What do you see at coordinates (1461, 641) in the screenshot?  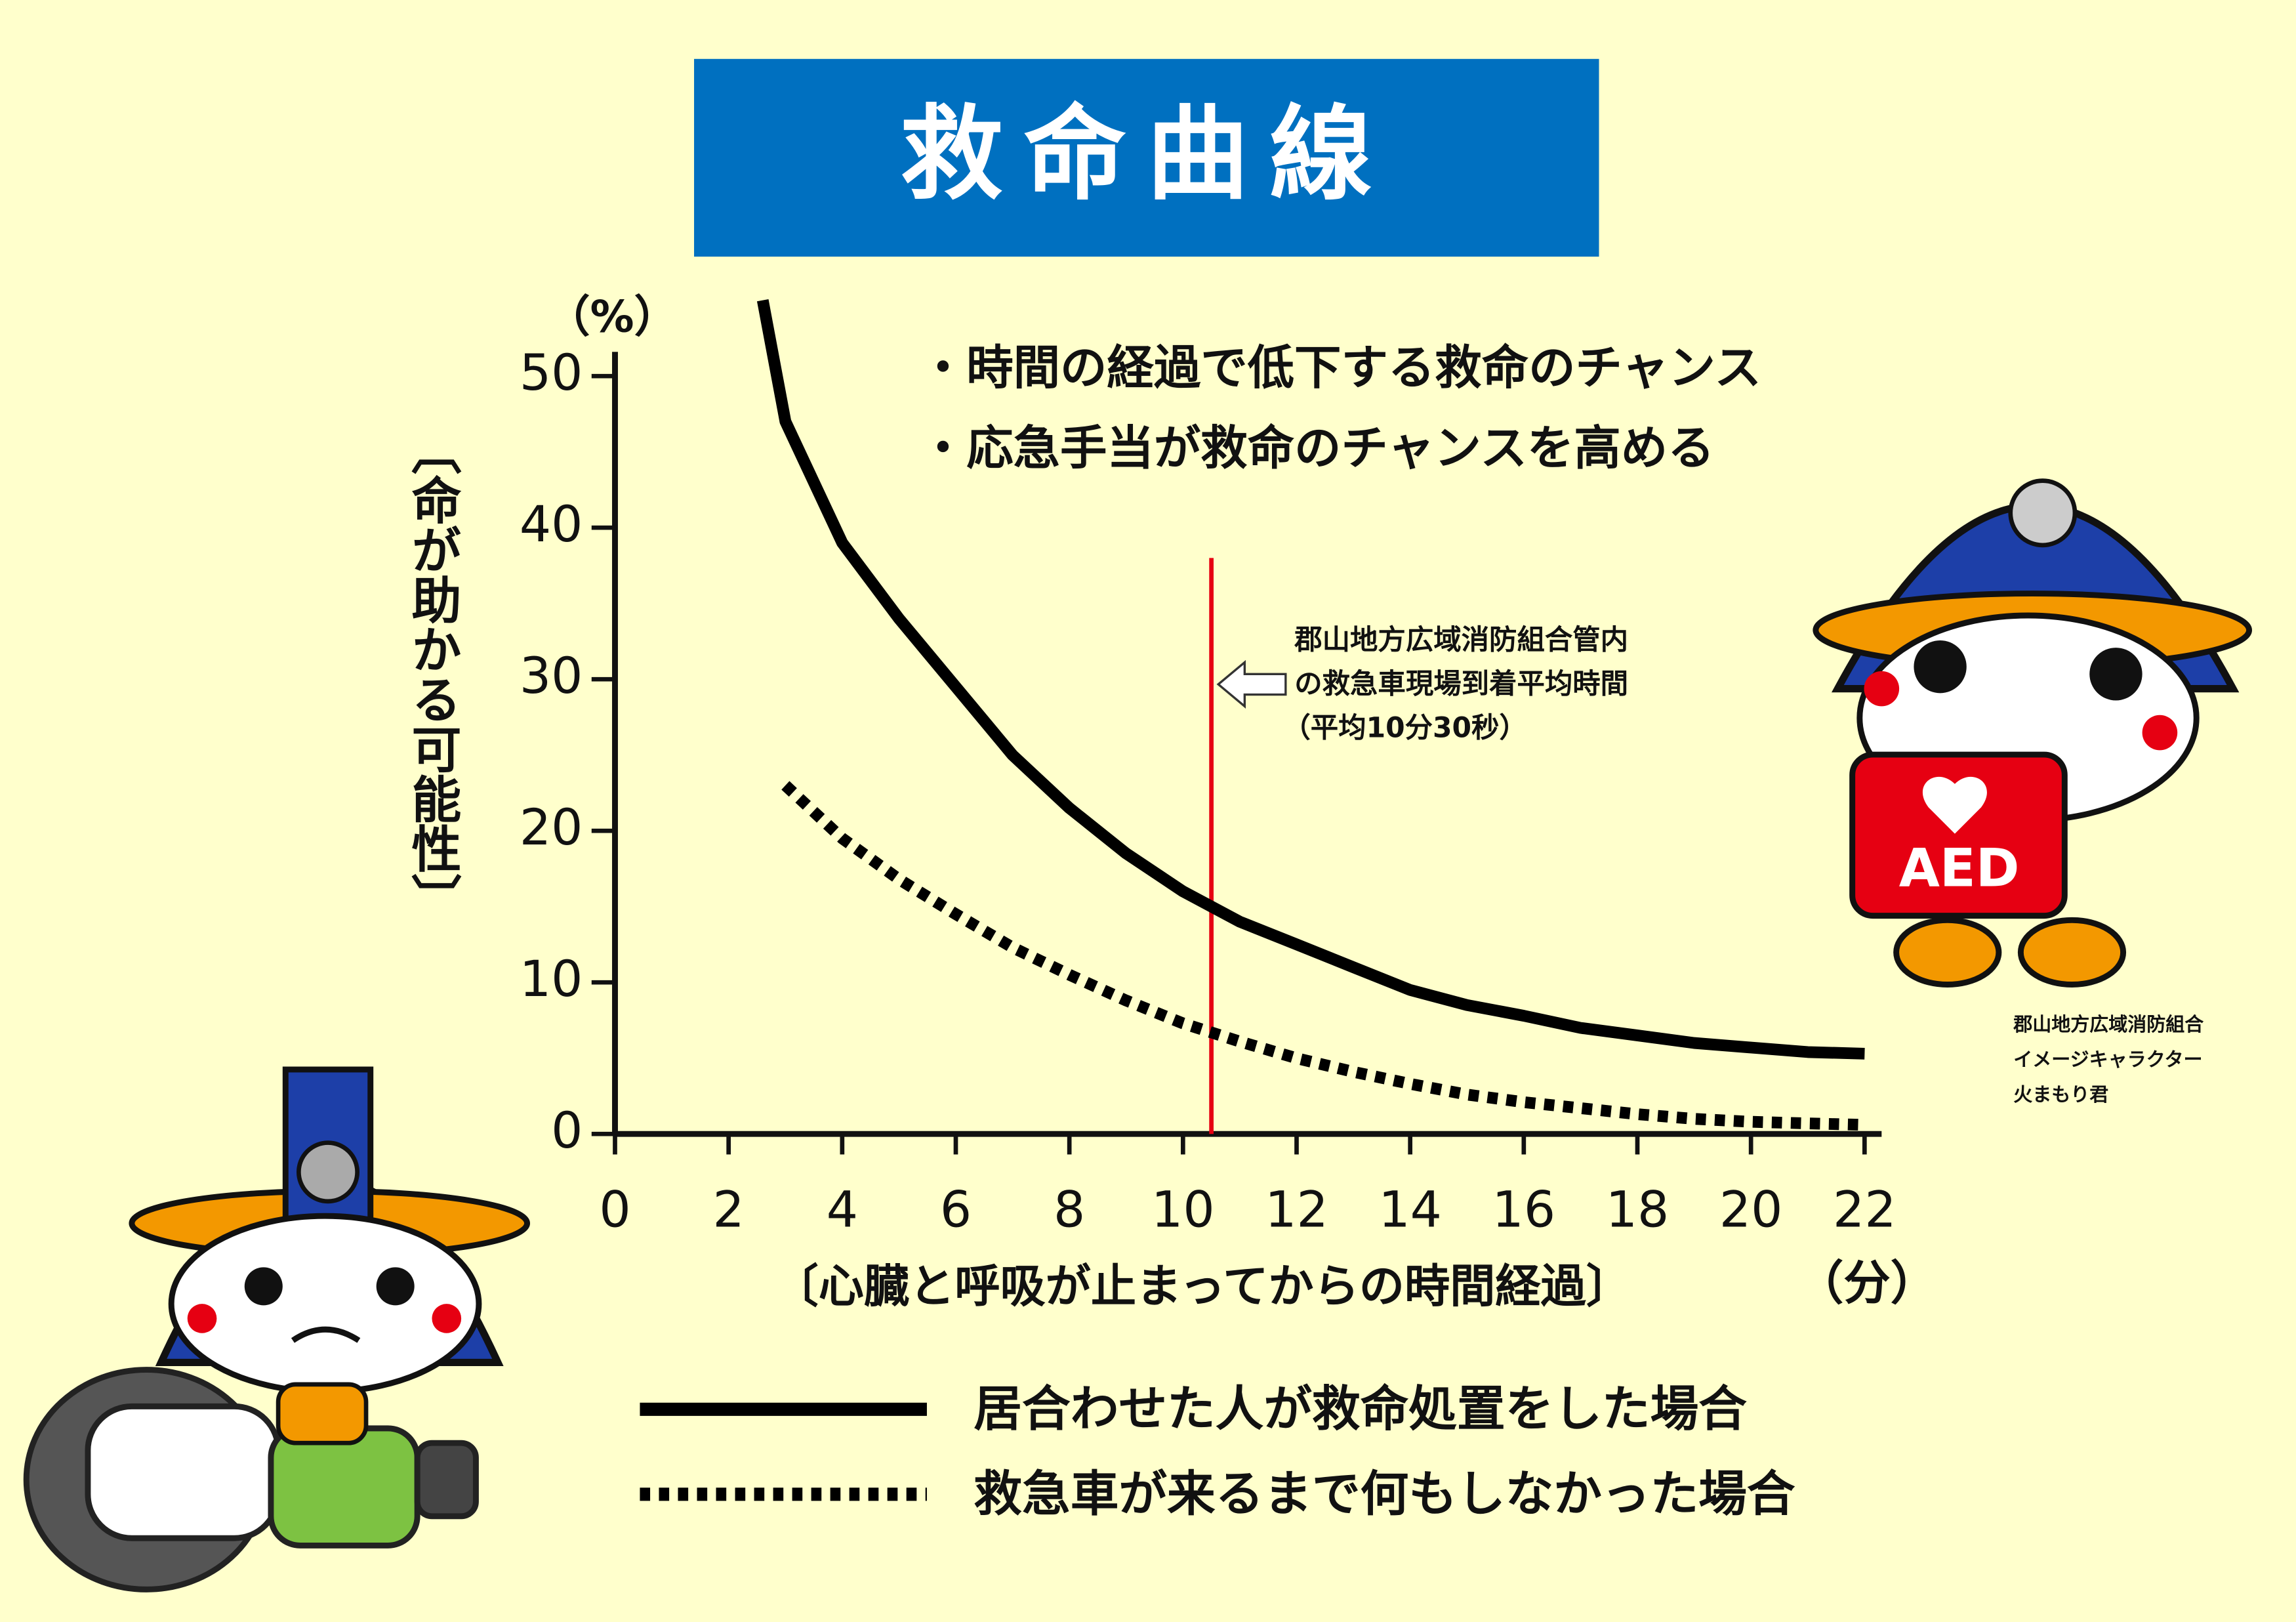 I see `annotation: 郡山地方広域消防組合管内` at bounding box center [1461, 641].